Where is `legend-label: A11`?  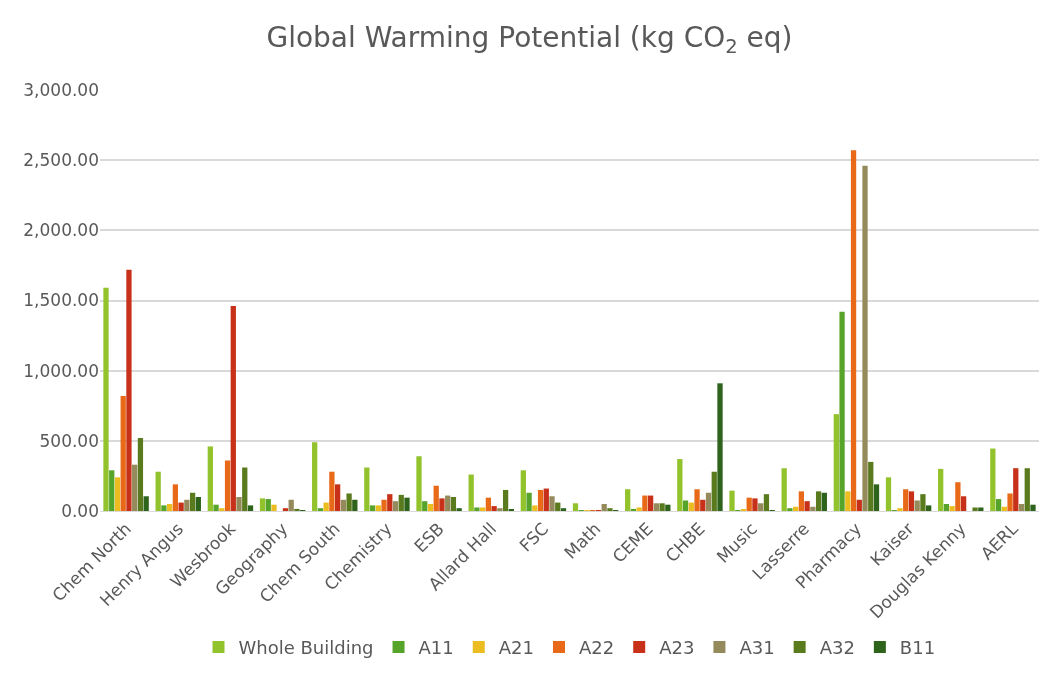
legend-label: A11 is located at coordinates (436, 648).